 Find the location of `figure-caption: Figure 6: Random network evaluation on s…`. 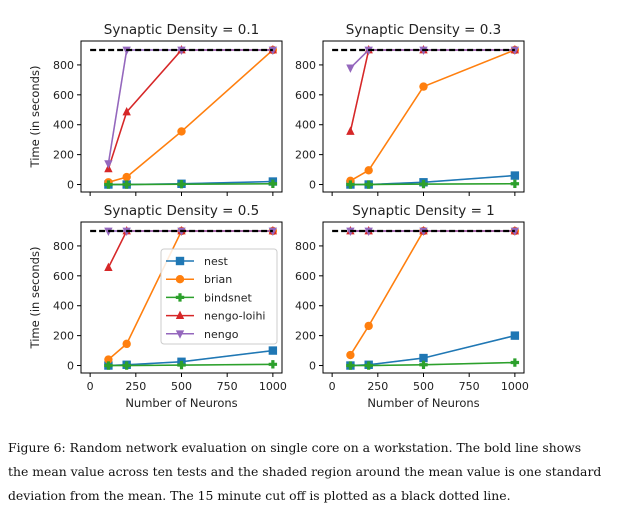

figure-caption: Figure 6: Random network evaluation on s… is located at coordinates (308, 472).